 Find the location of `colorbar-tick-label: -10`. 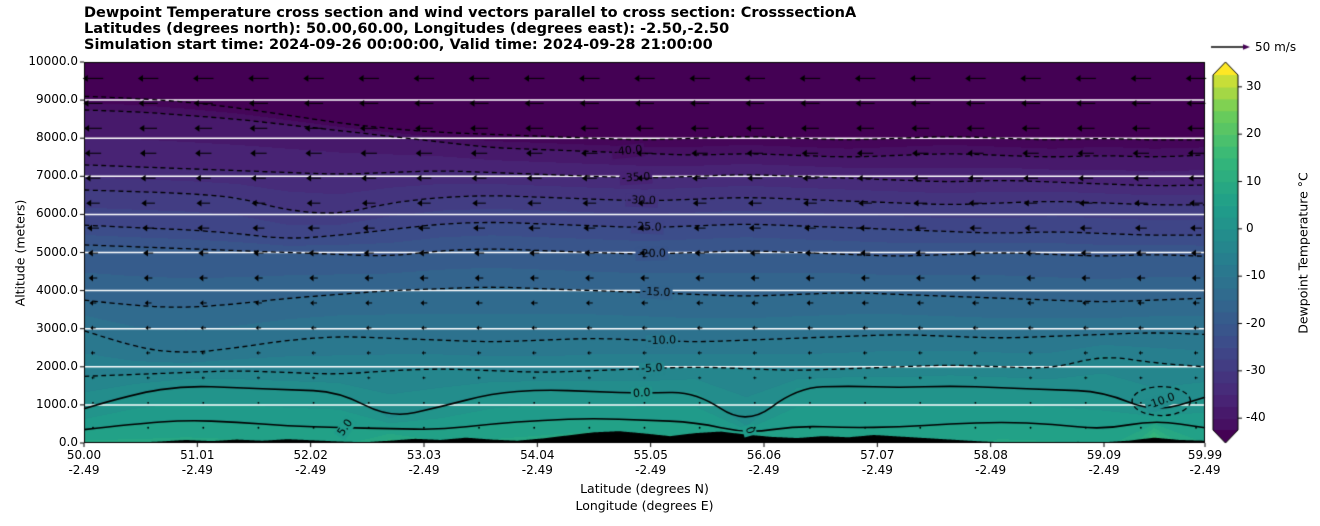

colorbar-tick-label: -10 is located at coordinates (1256, 275).